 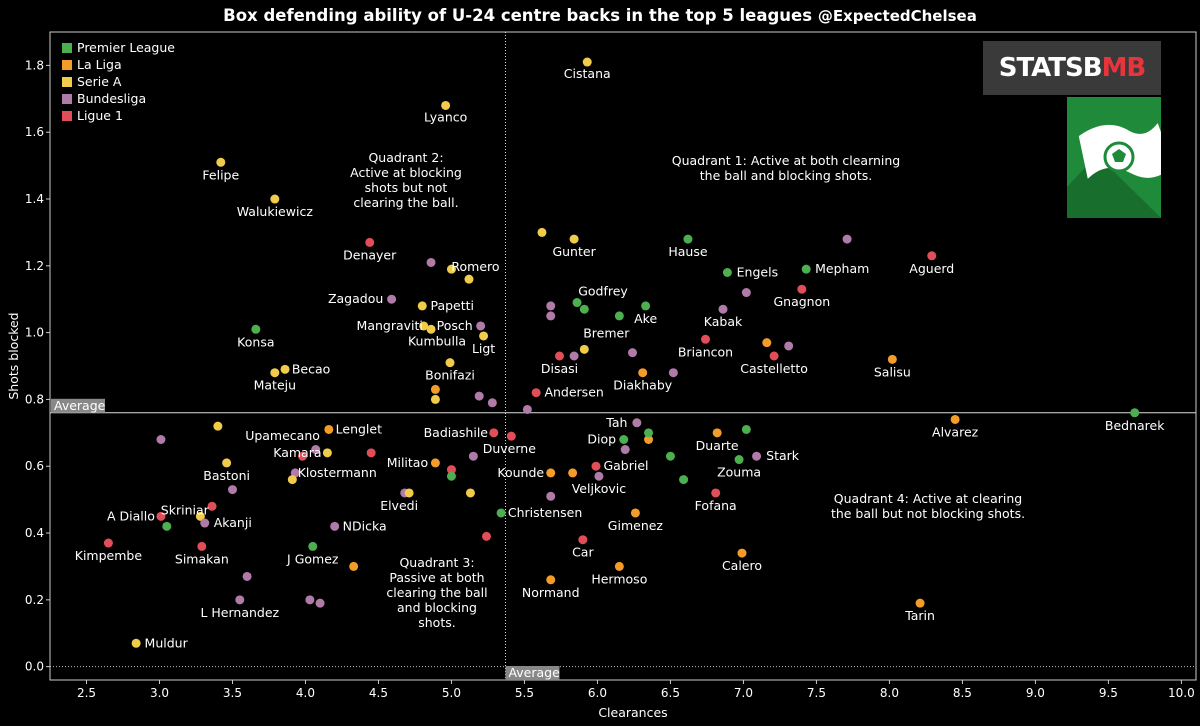 I want to click on point-label: Fofana, so click(x=716, y=505).